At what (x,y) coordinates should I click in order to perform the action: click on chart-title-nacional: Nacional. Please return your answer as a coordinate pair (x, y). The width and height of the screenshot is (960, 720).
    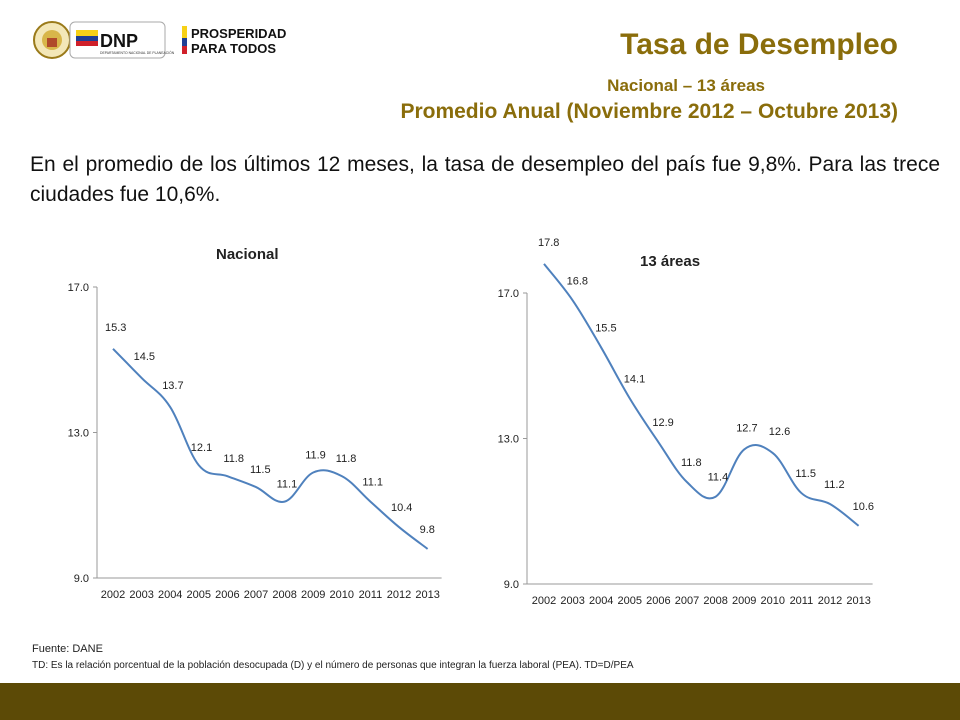
    Looking at the image, I should click on (247, 254).